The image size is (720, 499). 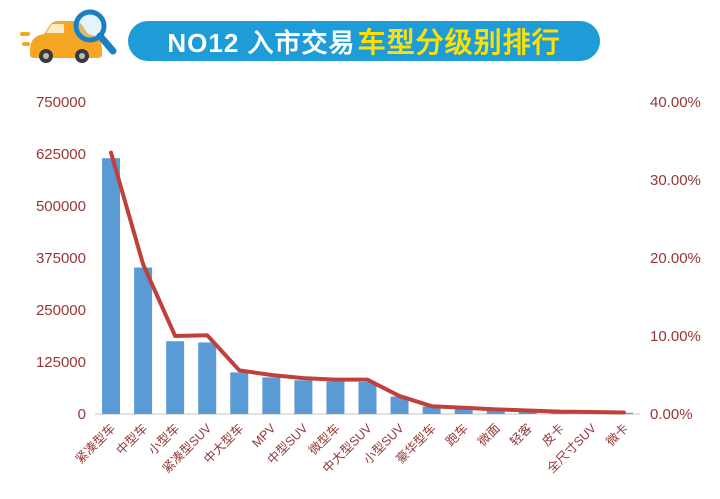 I want to click on left-axis-tick: 375000, so click(x=61, y=258).